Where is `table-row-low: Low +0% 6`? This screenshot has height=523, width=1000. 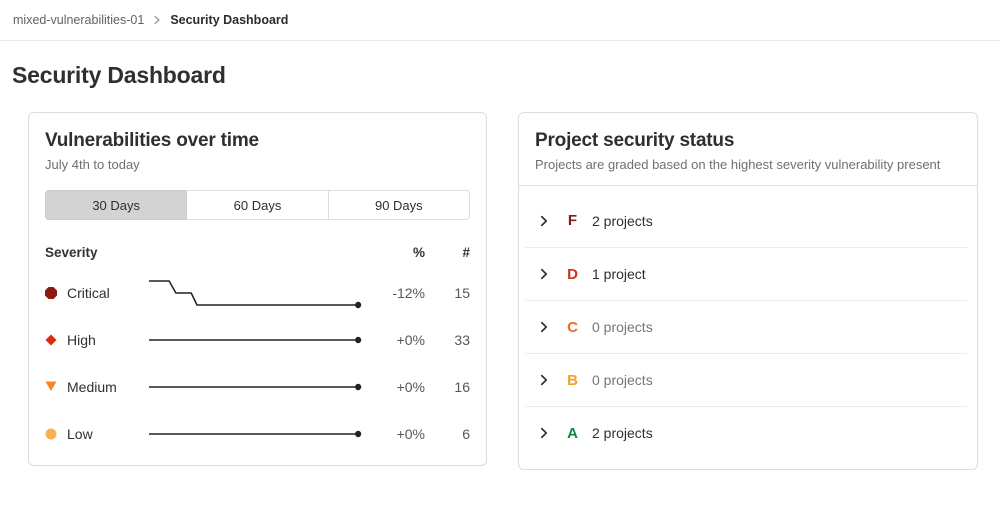 table-row-low: Low +0% 6 is located at coordinates (257, 433).